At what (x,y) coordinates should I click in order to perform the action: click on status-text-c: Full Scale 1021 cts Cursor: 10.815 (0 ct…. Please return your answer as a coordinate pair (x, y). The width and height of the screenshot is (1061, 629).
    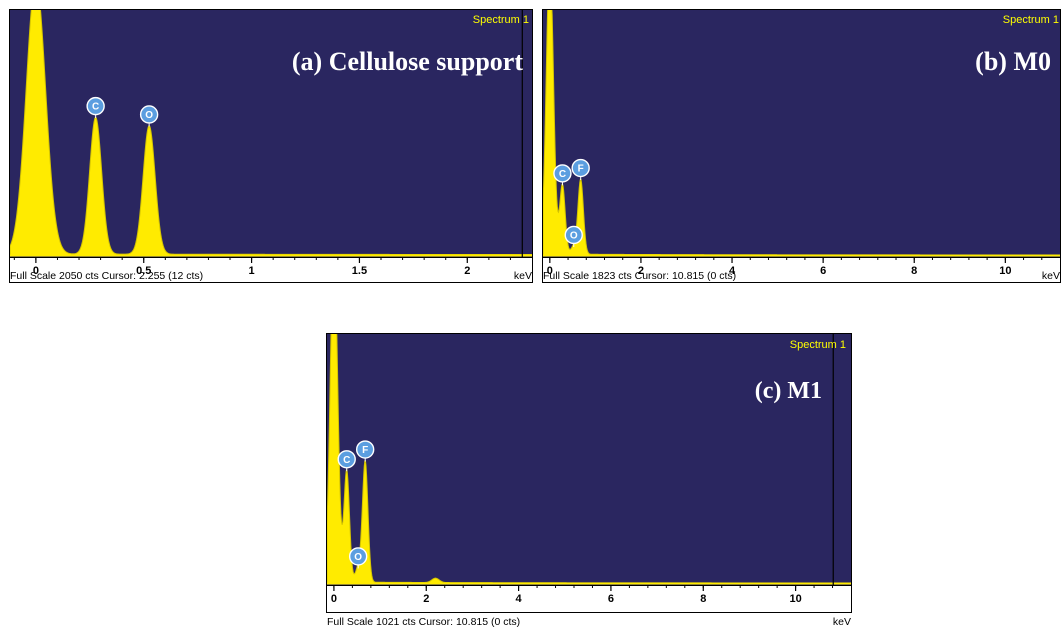
    Looking at the image, I should click on (424, 622).